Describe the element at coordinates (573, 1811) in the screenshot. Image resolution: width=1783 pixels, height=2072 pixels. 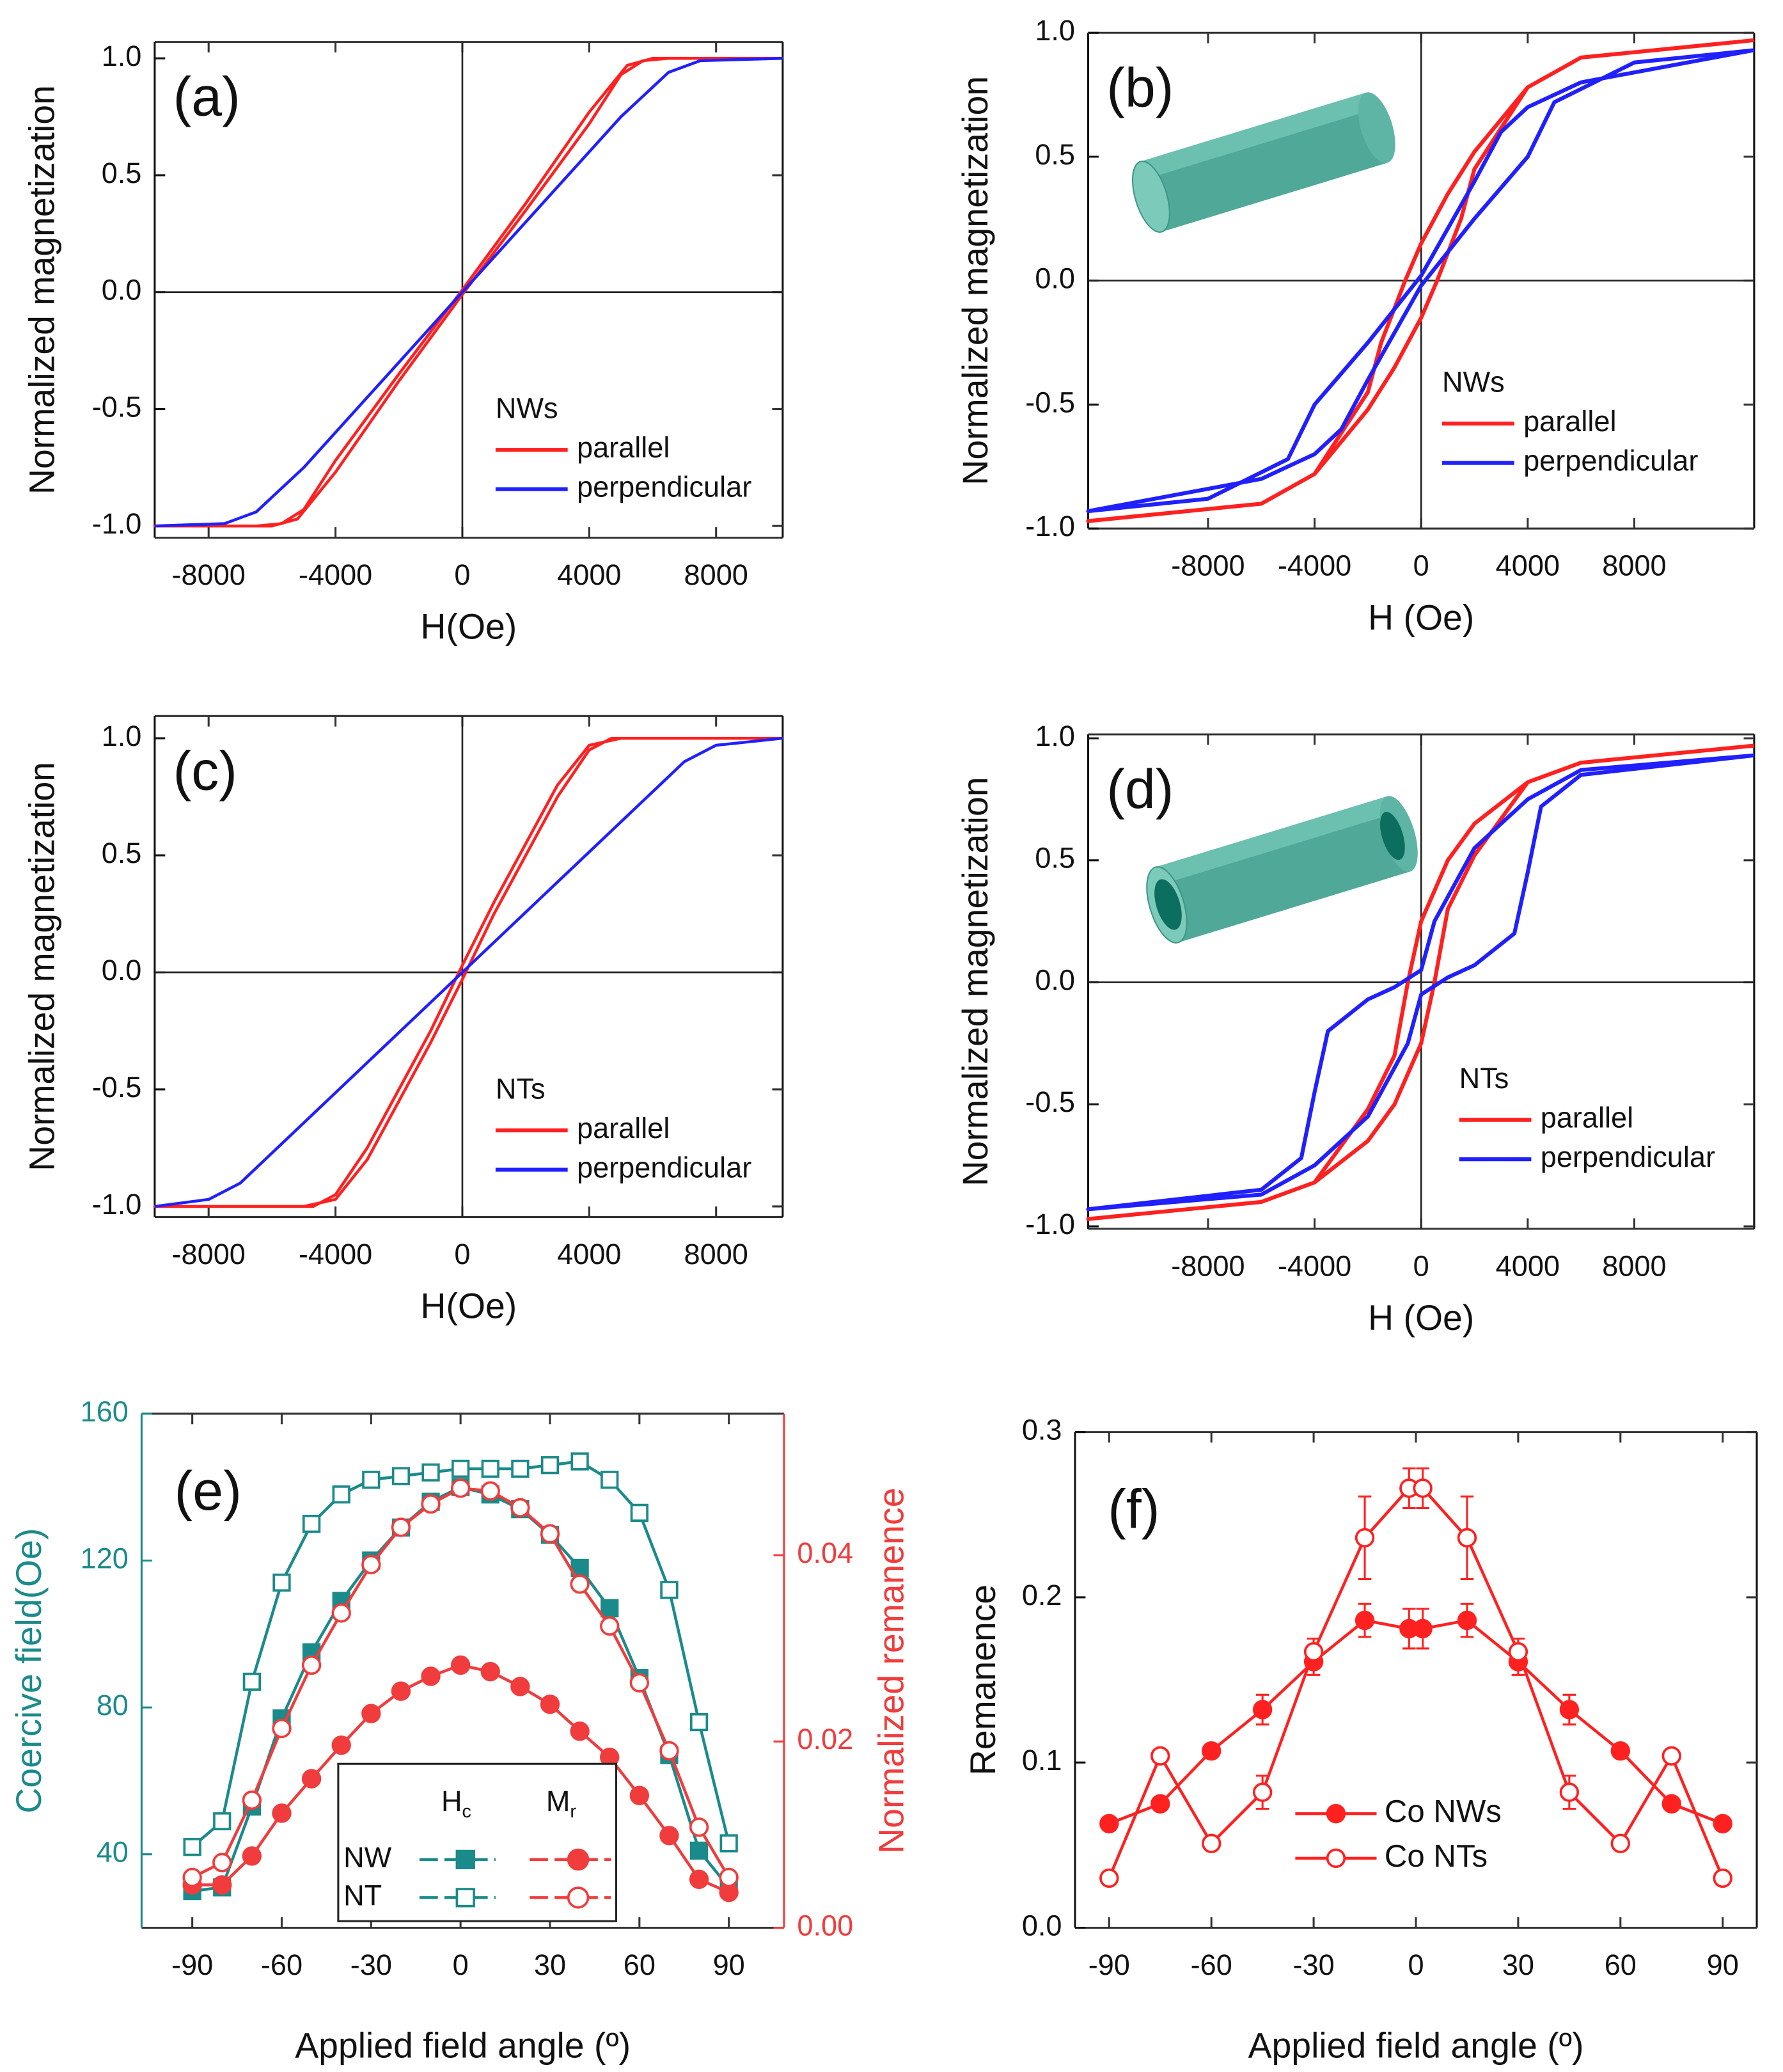
I see `legend-header-sub: r` at that location.